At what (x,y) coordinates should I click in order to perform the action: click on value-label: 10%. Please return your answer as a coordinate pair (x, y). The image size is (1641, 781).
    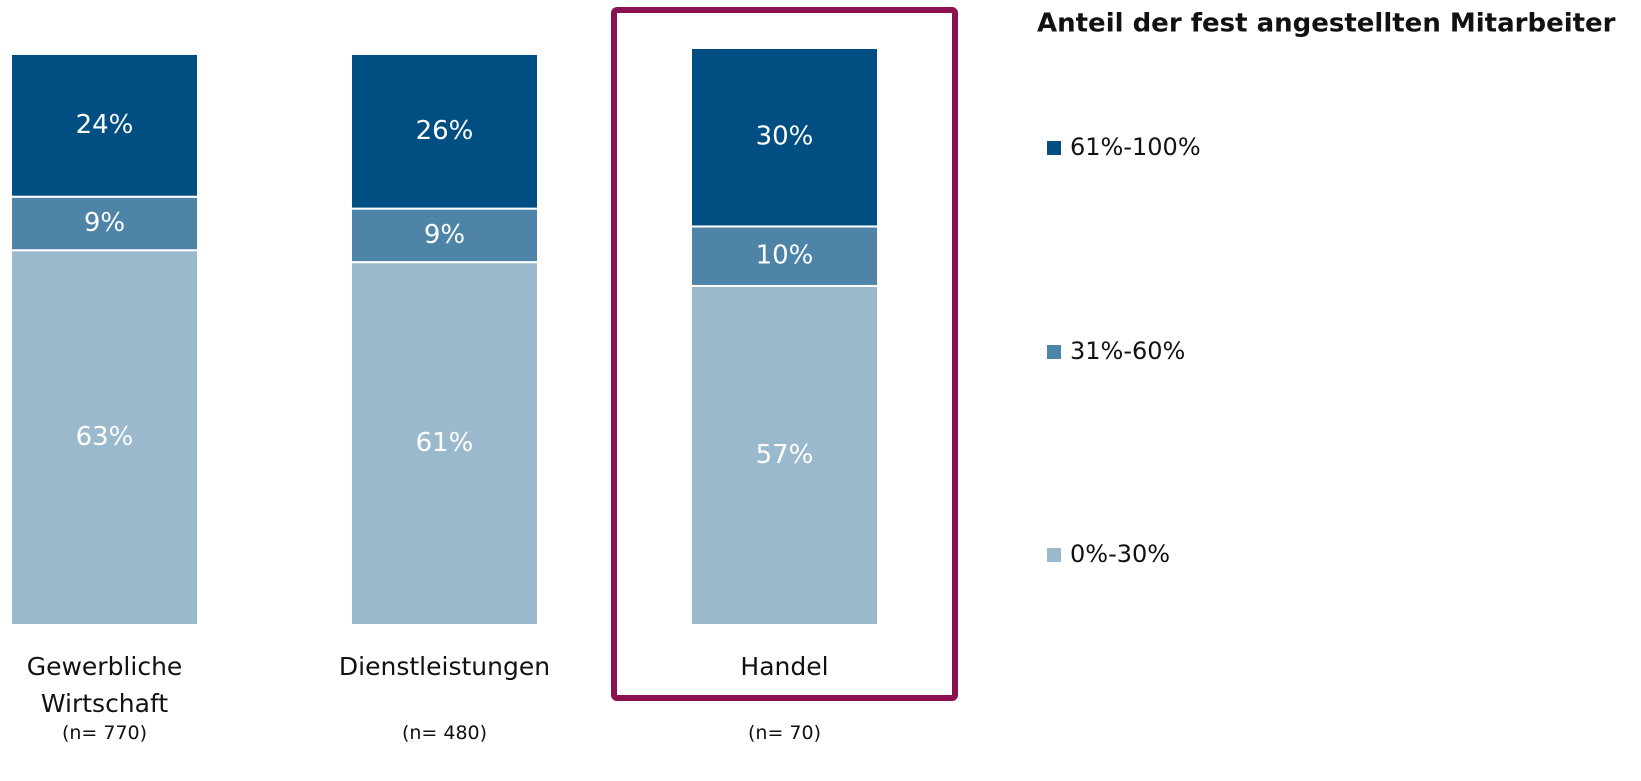
    Looking at the image, I should click on (785, 256).